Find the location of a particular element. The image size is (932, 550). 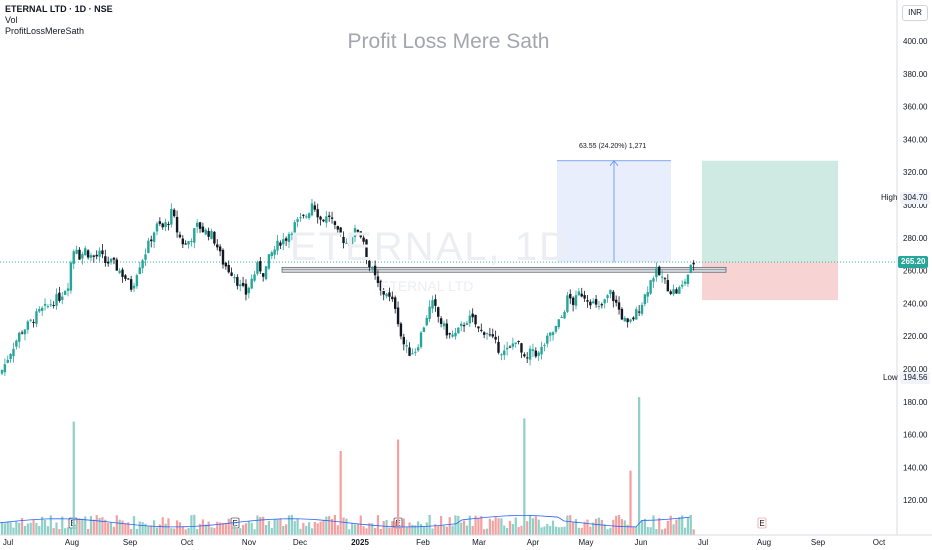

symbol-line: ETERNAL LTD · 1D · NSE is located at coordinates (59, 9).